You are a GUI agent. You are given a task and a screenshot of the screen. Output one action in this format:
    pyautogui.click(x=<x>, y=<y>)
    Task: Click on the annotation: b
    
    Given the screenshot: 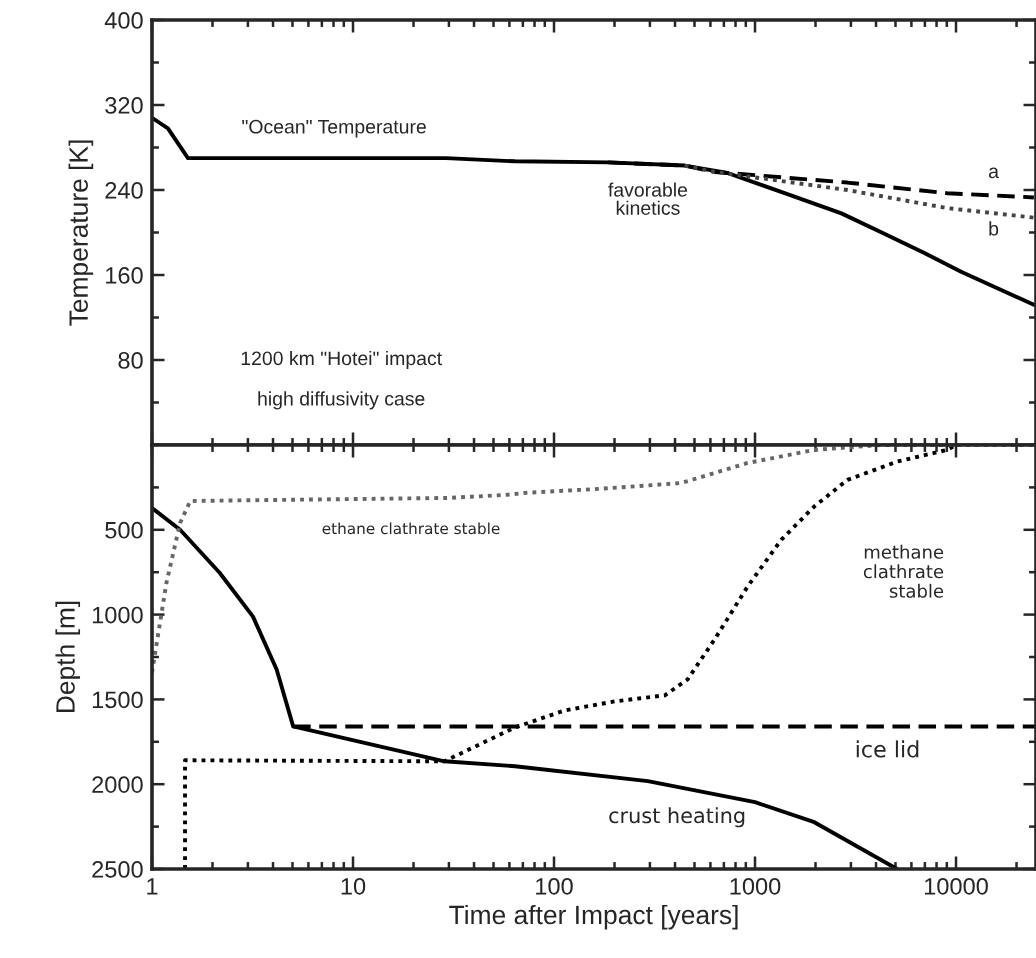 What is the action you would take?
    pyautogui.click(x=994, y=228)
    